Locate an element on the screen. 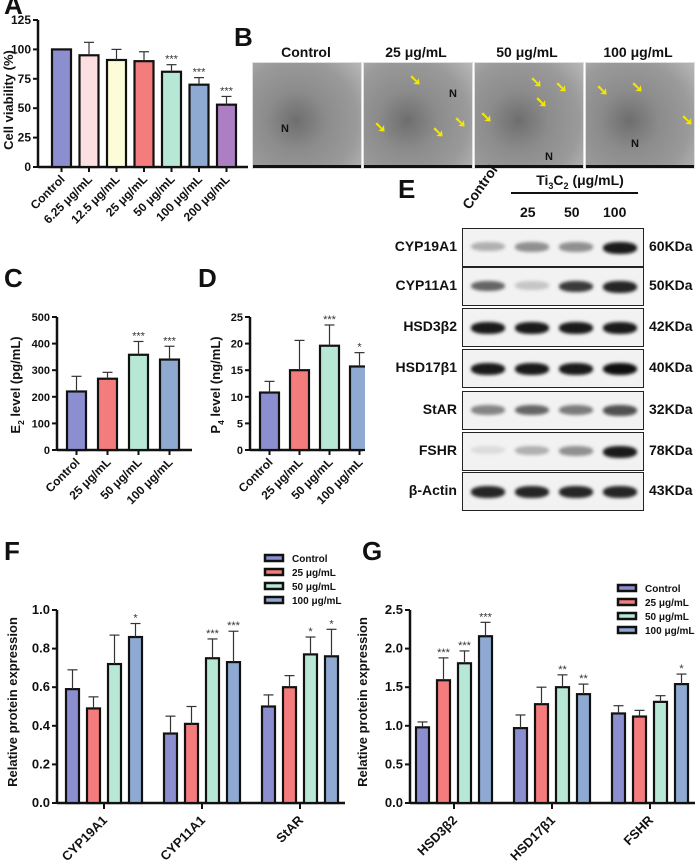 The height and width of the screenshot is (866, 697). legend-label: 100 μg/mL is located at coordinates (316, 601).